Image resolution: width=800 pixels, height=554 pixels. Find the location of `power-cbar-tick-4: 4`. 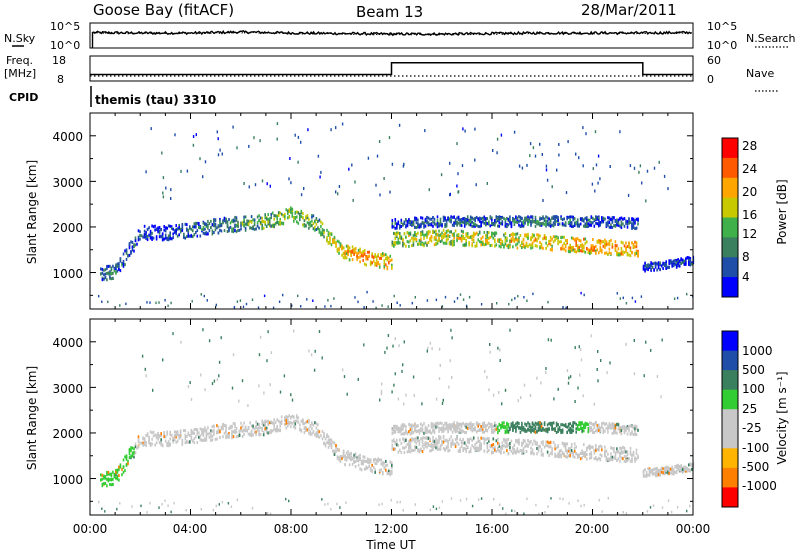

power-cbar-tick-4: 4 is located at coordinates (746, 277).